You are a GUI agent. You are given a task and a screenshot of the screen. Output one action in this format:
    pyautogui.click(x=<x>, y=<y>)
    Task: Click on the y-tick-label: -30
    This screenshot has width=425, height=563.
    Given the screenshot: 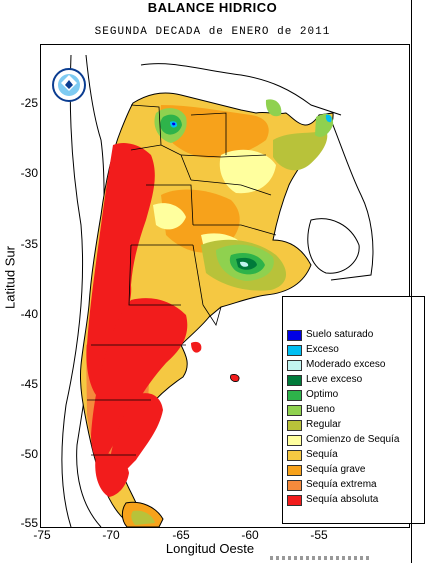 What is the action you would take?
    pyautogui.click(x=29, y=173)
    